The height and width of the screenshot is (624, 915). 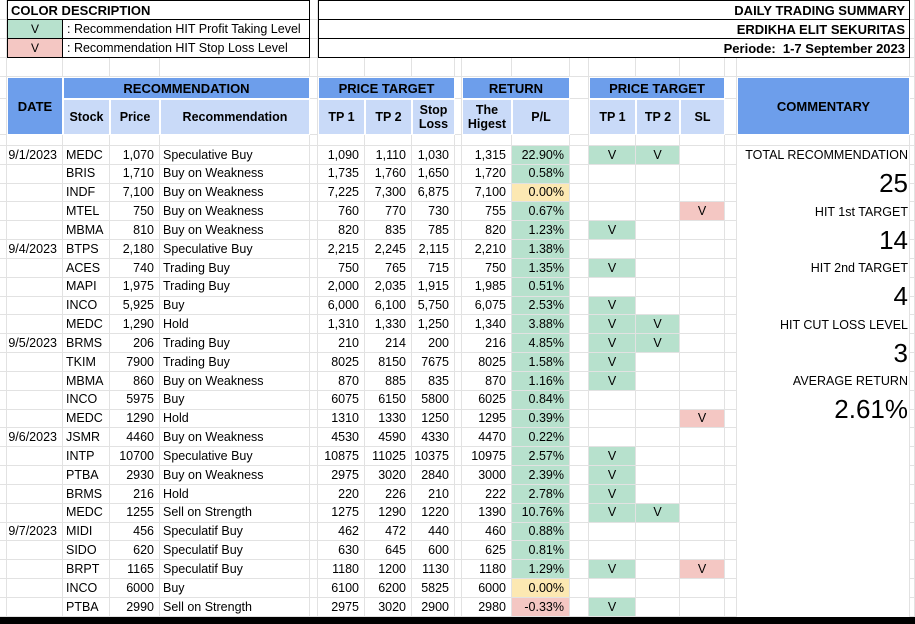 What do you see at coordinates (433, 268) in the screenshot?
I see `stop-loss-cell: 715` at bounding box center [433, 268].